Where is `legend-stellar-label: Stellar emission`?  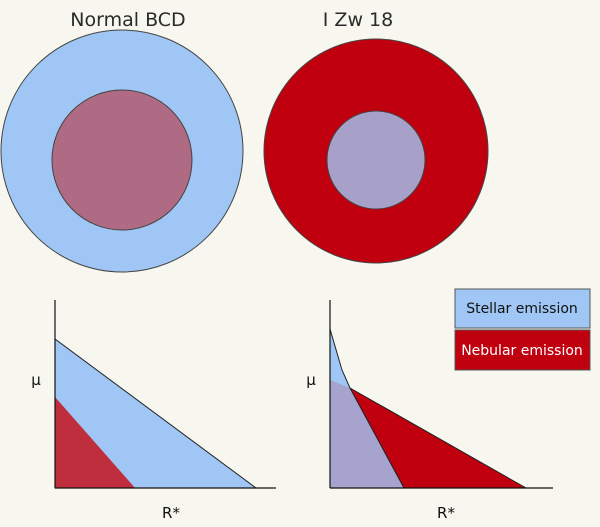 legend-stellar-label: Stellar emission is located at coordinates (522, 309).